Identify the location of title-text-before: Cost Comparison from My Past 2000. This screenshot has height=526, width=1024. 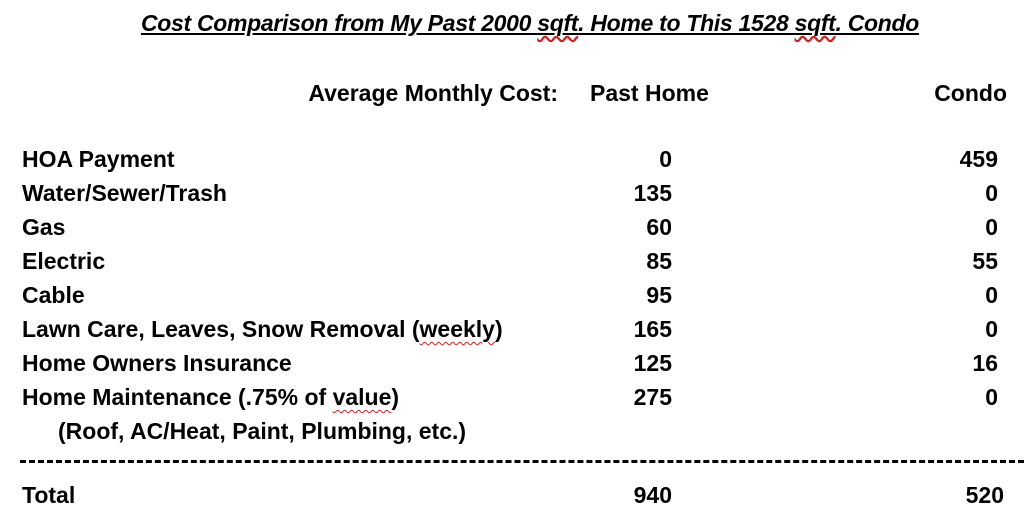
(339, 23).